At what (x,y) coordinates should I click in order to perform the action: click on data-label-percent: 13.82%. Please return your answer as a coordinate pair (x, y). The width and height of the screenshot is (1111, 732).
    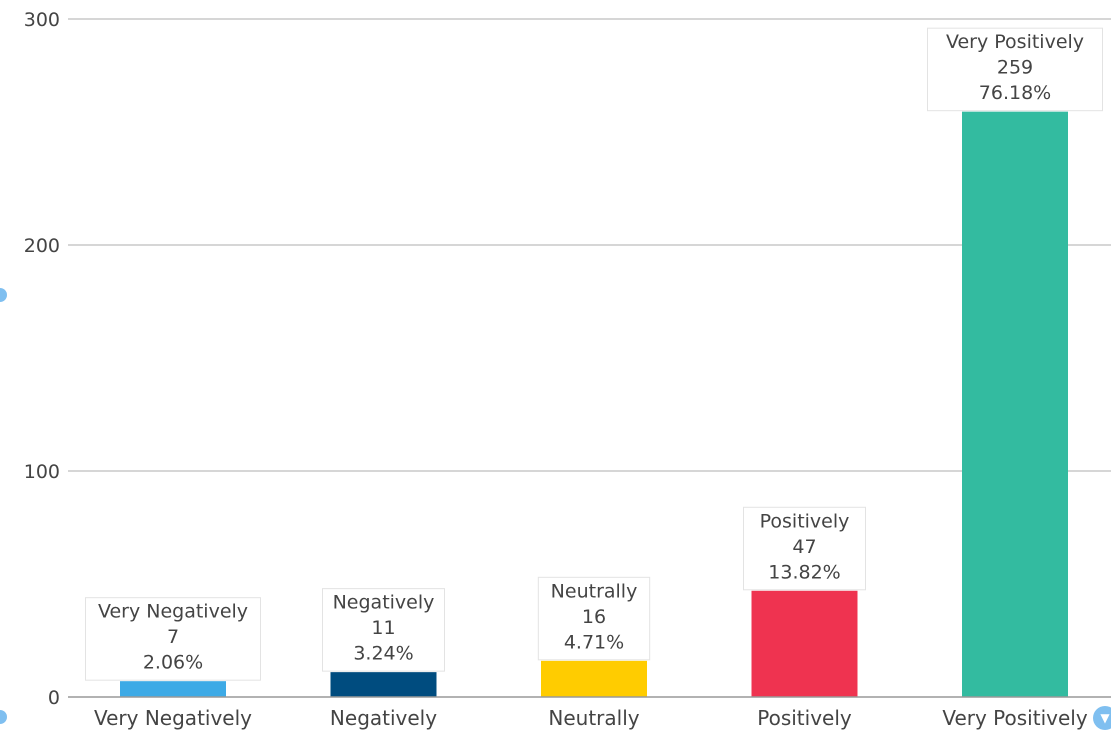
    Looking at the image, I should click on (804, 572).